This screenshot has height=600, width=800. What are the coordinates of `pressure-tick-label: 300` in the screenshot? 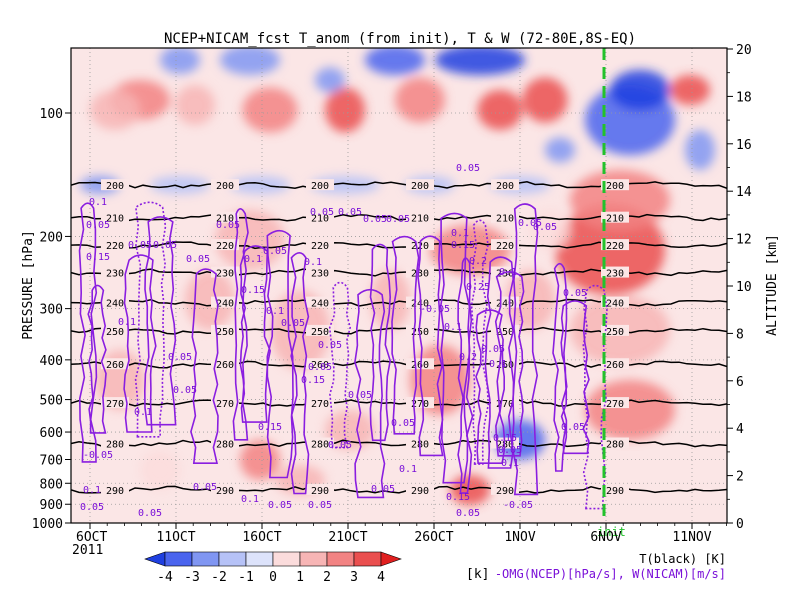 It's located at (51, 310).